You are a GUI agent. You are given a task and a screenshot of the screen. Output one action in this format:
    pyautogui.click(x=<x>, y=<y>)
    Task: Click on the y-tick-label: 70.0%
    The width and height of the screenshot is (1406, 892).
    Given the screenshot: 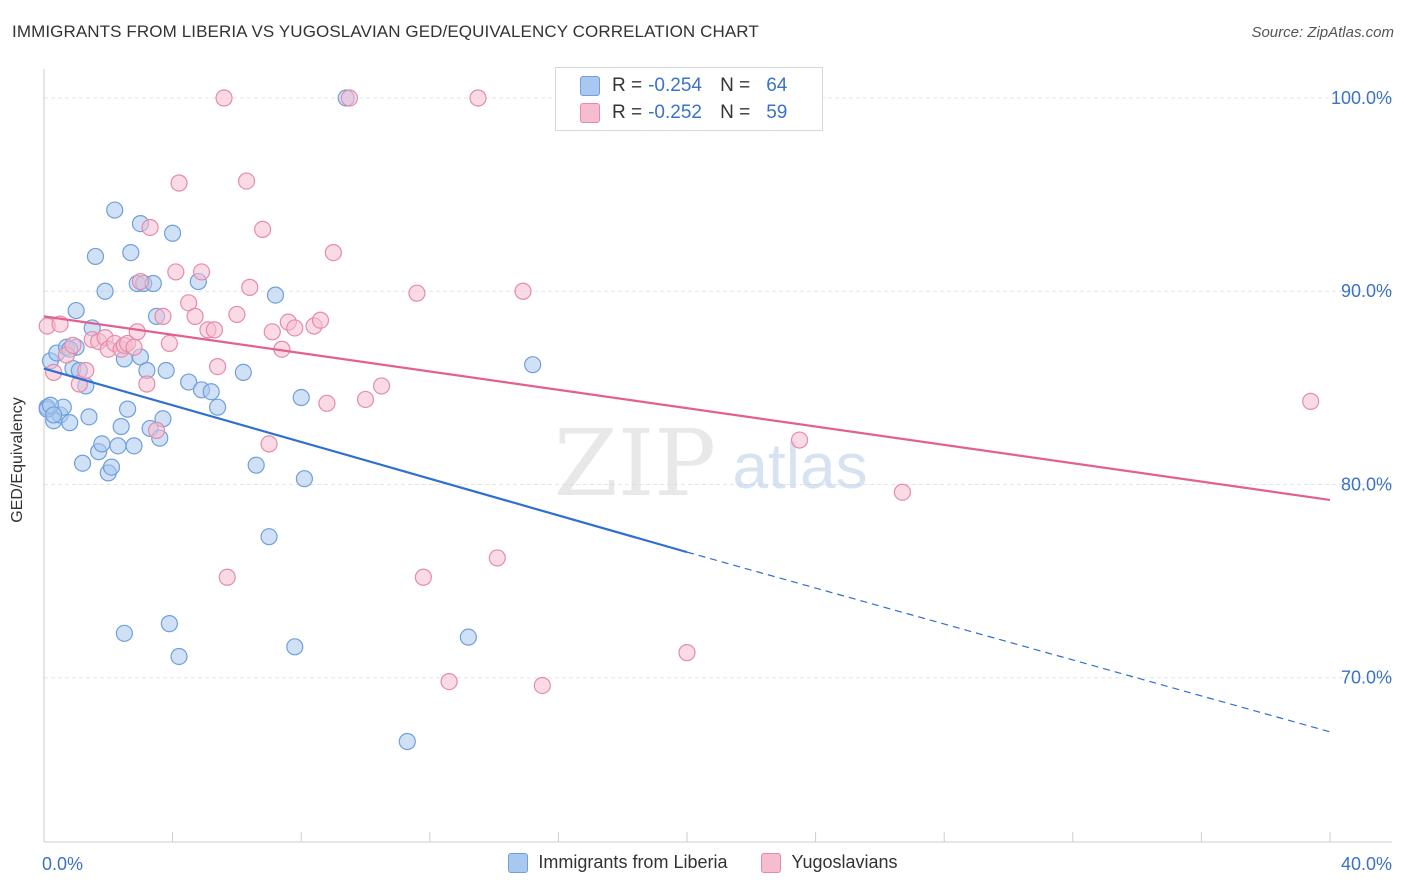 What is the action you would take?
    pyautogui.click(x=1366, y=678)
    